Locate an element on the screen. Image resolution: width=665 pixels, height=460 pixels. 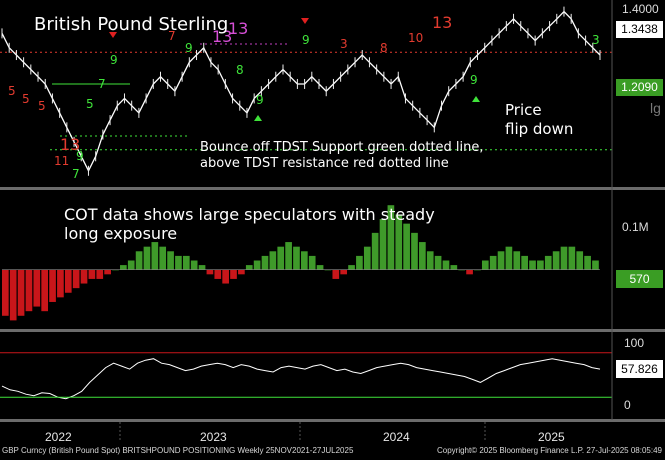
chart-grid is located at coordinates (302, 432).